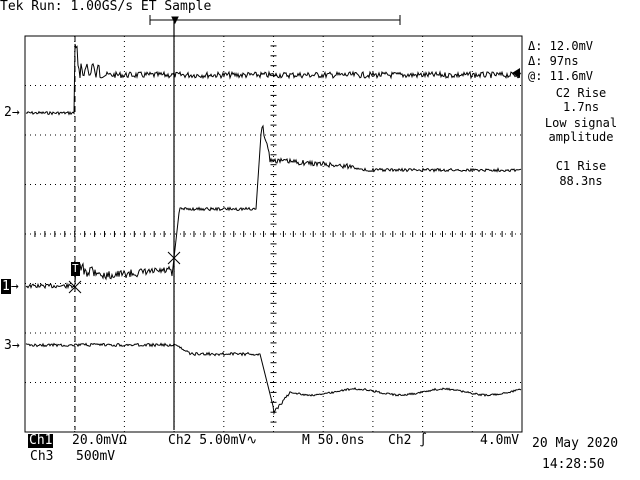 This screenshot has height=480, width=640. I want to click on ch3-scale: 500mV, so click(96, 456).